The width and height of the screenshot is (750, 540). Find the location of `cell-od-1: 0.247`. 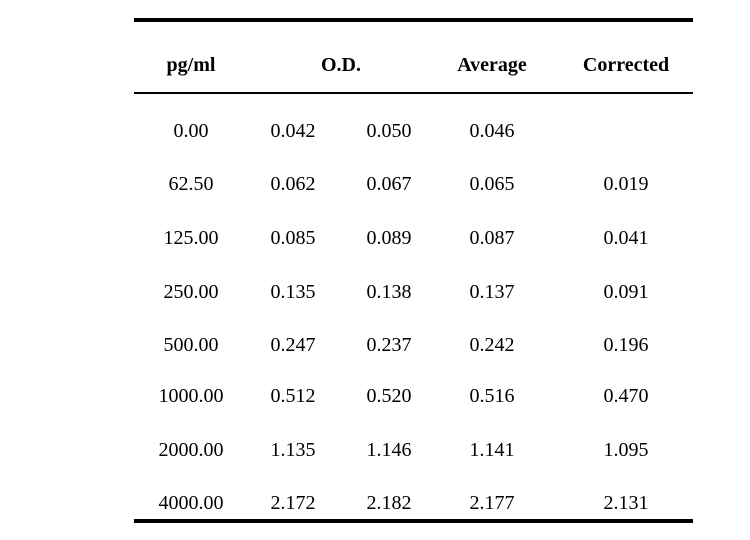

cell-od-1: 0.247 is located at coordinates (293, 345).